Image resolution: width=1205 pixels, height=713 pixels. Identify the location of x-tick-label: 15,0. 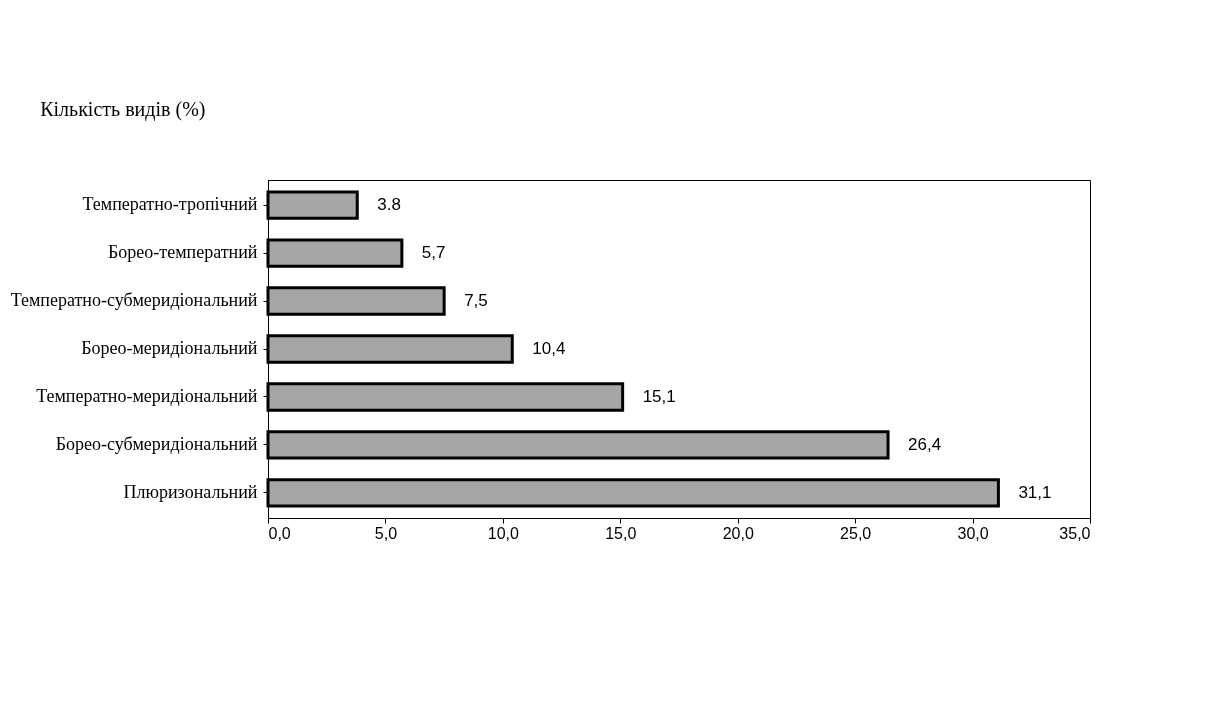
(621, 533).